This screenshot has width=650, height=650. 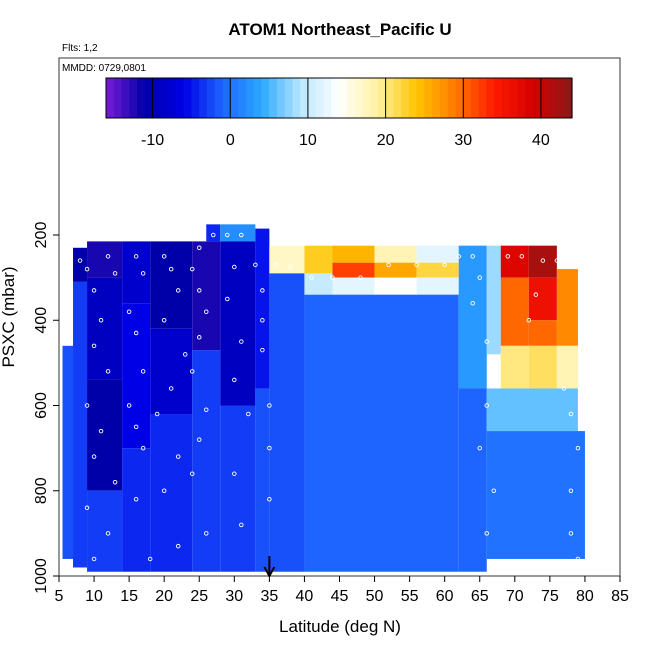 I want to click on colorbar-tick-label: 20, so click(x=386, y=140).